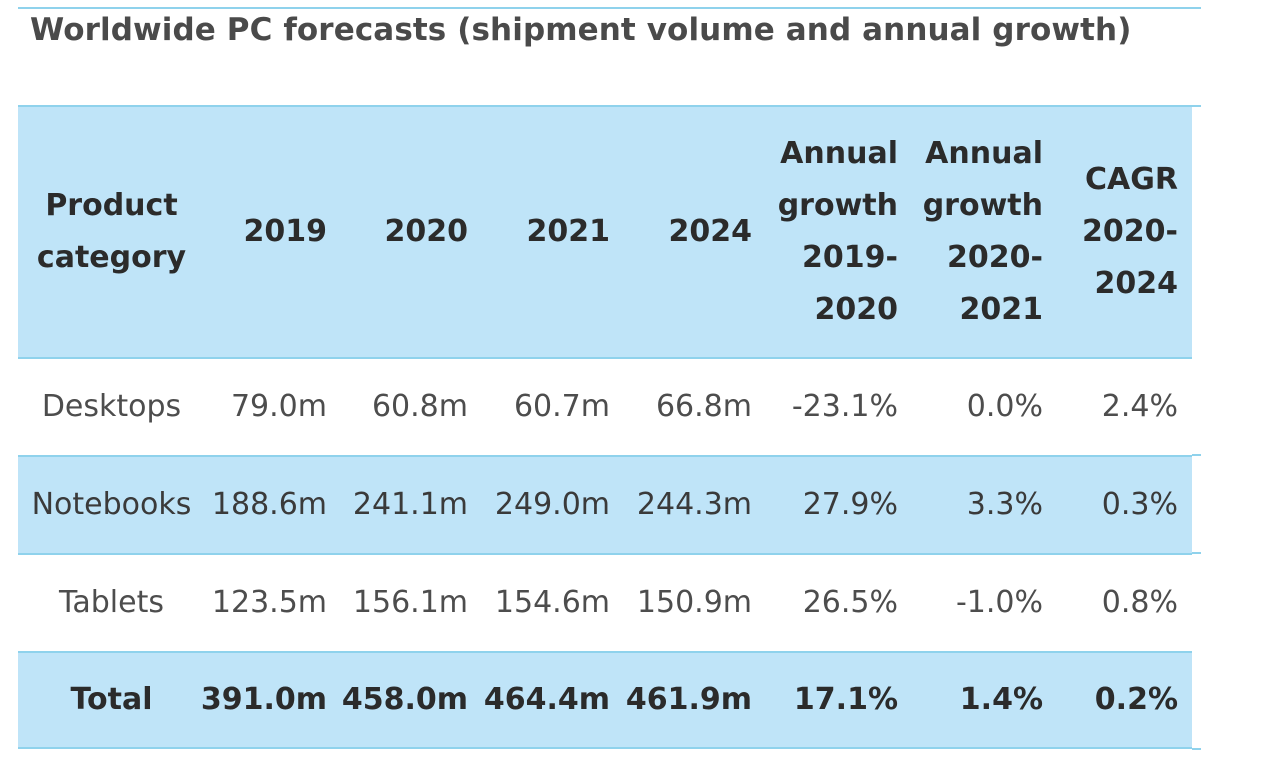 The width and height of the screenshot is (1266, 760). I want to click on header-2021: 2021, so click(552, 232).